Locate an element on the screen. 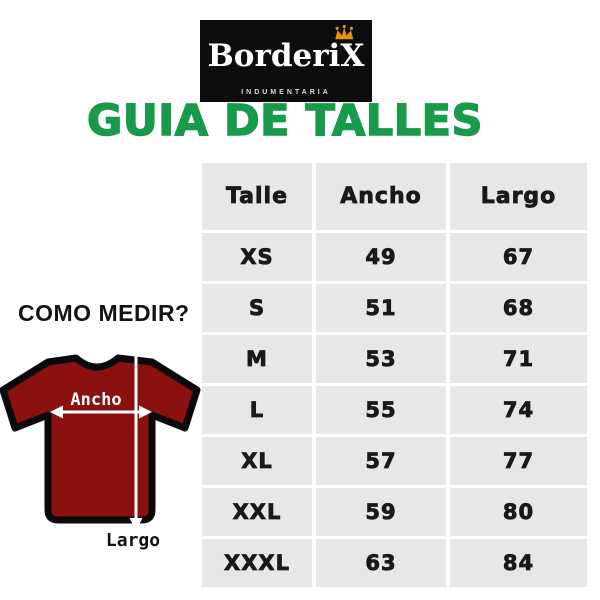 The height and width of the screenshot is (600, 600). width-arrowhead-left is located at coordinates (56, 412).